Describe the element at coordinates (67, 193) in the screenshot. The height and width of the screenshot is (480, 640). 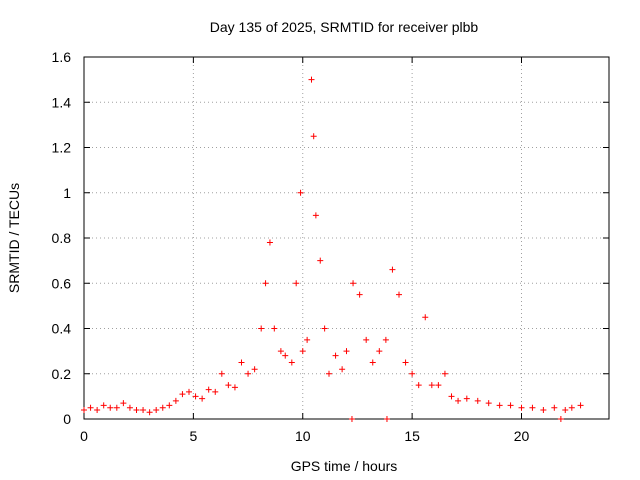
I see `y-tick-label: 1` at that location.